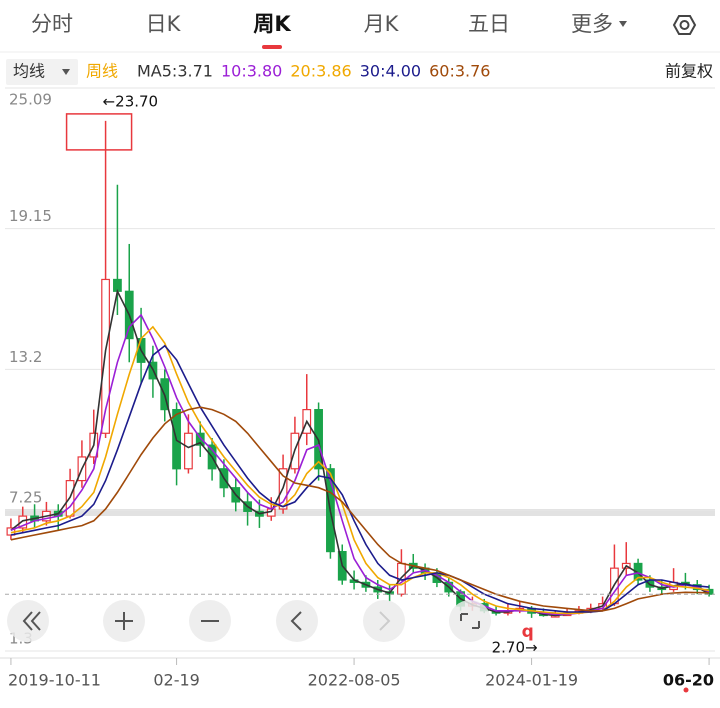 Image resolution: width=720 pixels, height=708 pixels. Describe the element at coordinates (272, 24) in the screenshot. I see `tab: 周K` at that location.